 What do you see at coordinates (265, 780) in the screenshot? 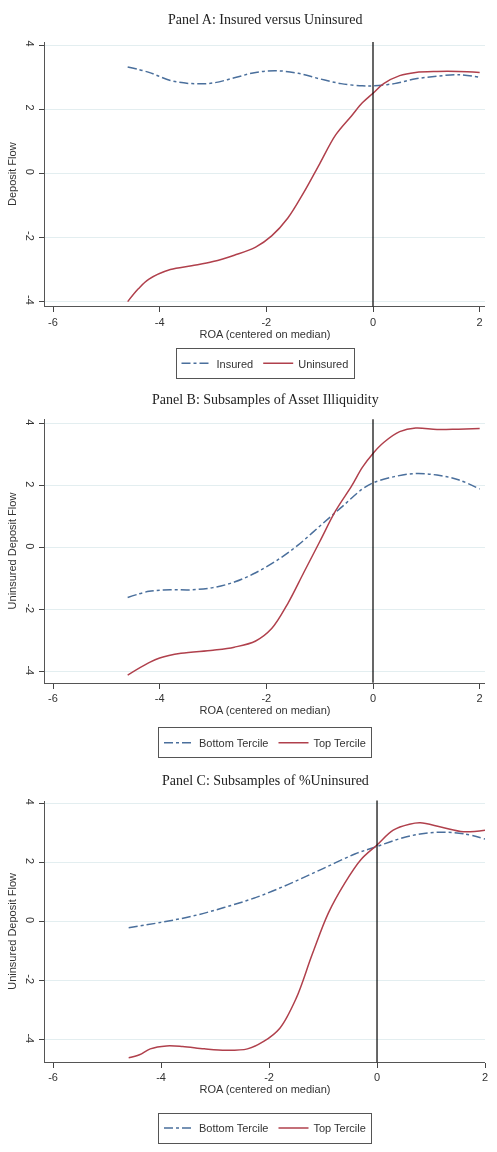
I see `chart-title: Panel C: Subsamples of %Uninsured` at bounding box center [265, 780].